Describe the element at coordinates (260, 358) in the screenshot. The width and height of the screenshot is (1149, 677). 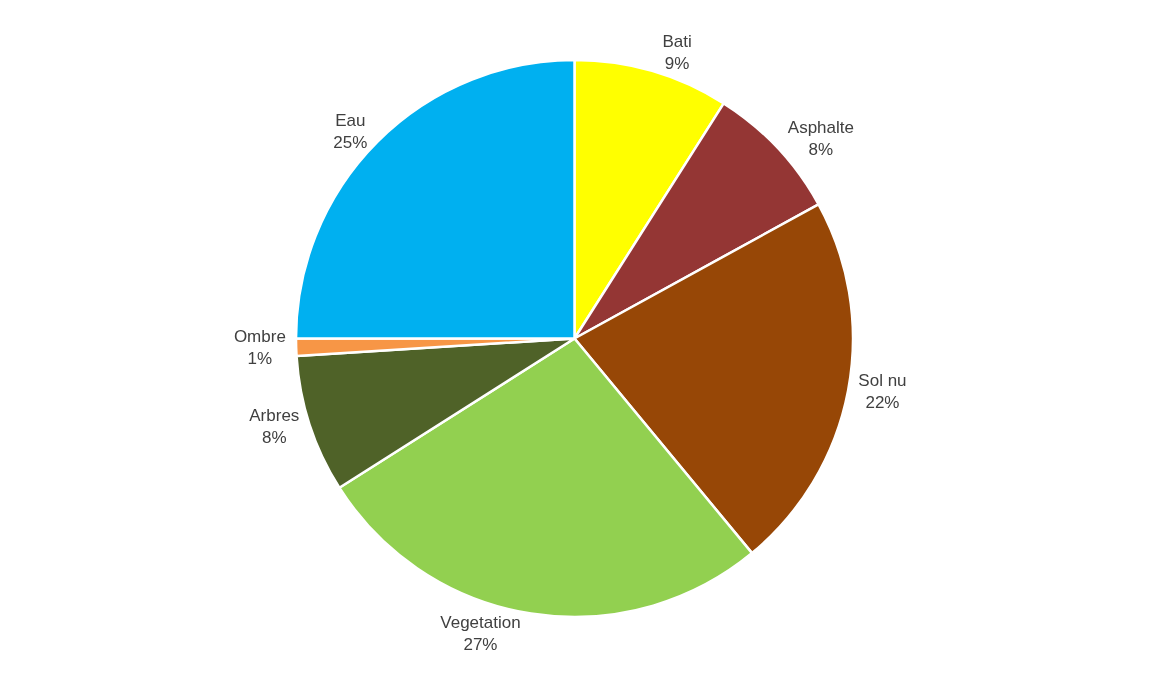
I see `data-label: 1%` at that location.